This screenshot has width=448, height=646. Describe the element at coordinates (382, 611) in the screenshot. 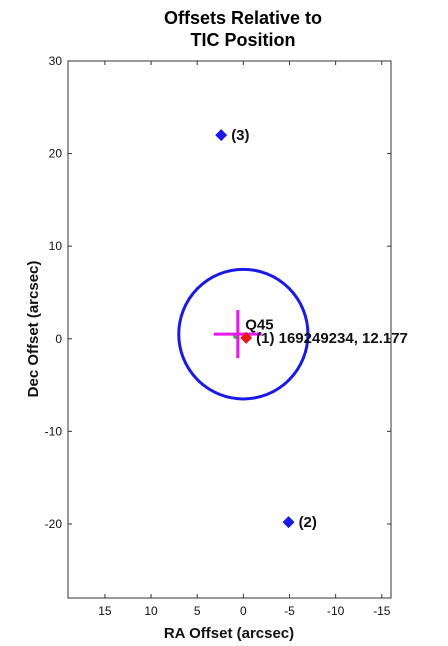

I see `x-tick-label: -15` at that location.